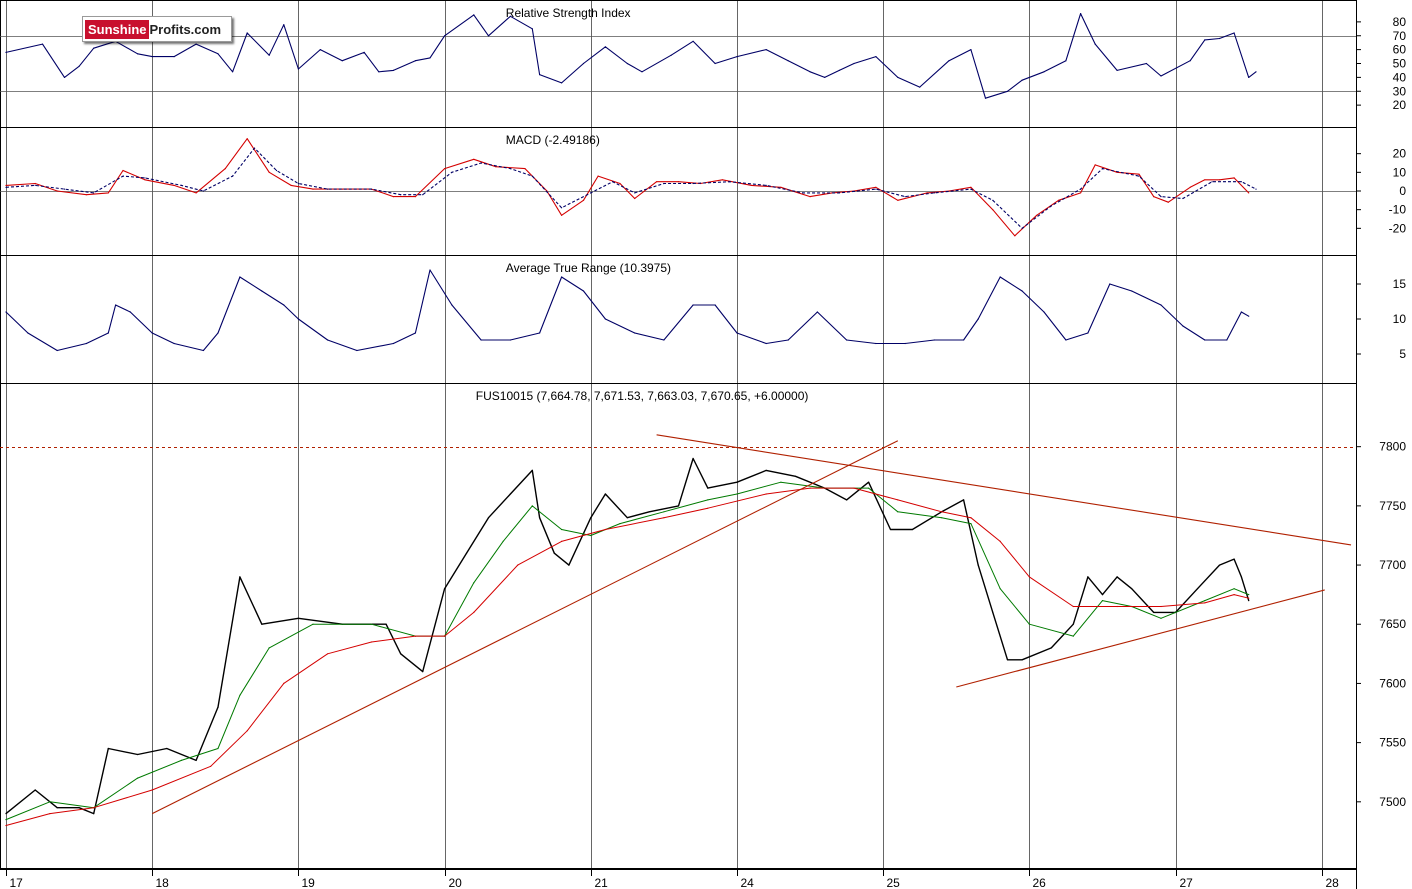 The height and width of the screenshot is (889, 1412). I want to click on y-tick-label: 7550, so click(1392, 743).